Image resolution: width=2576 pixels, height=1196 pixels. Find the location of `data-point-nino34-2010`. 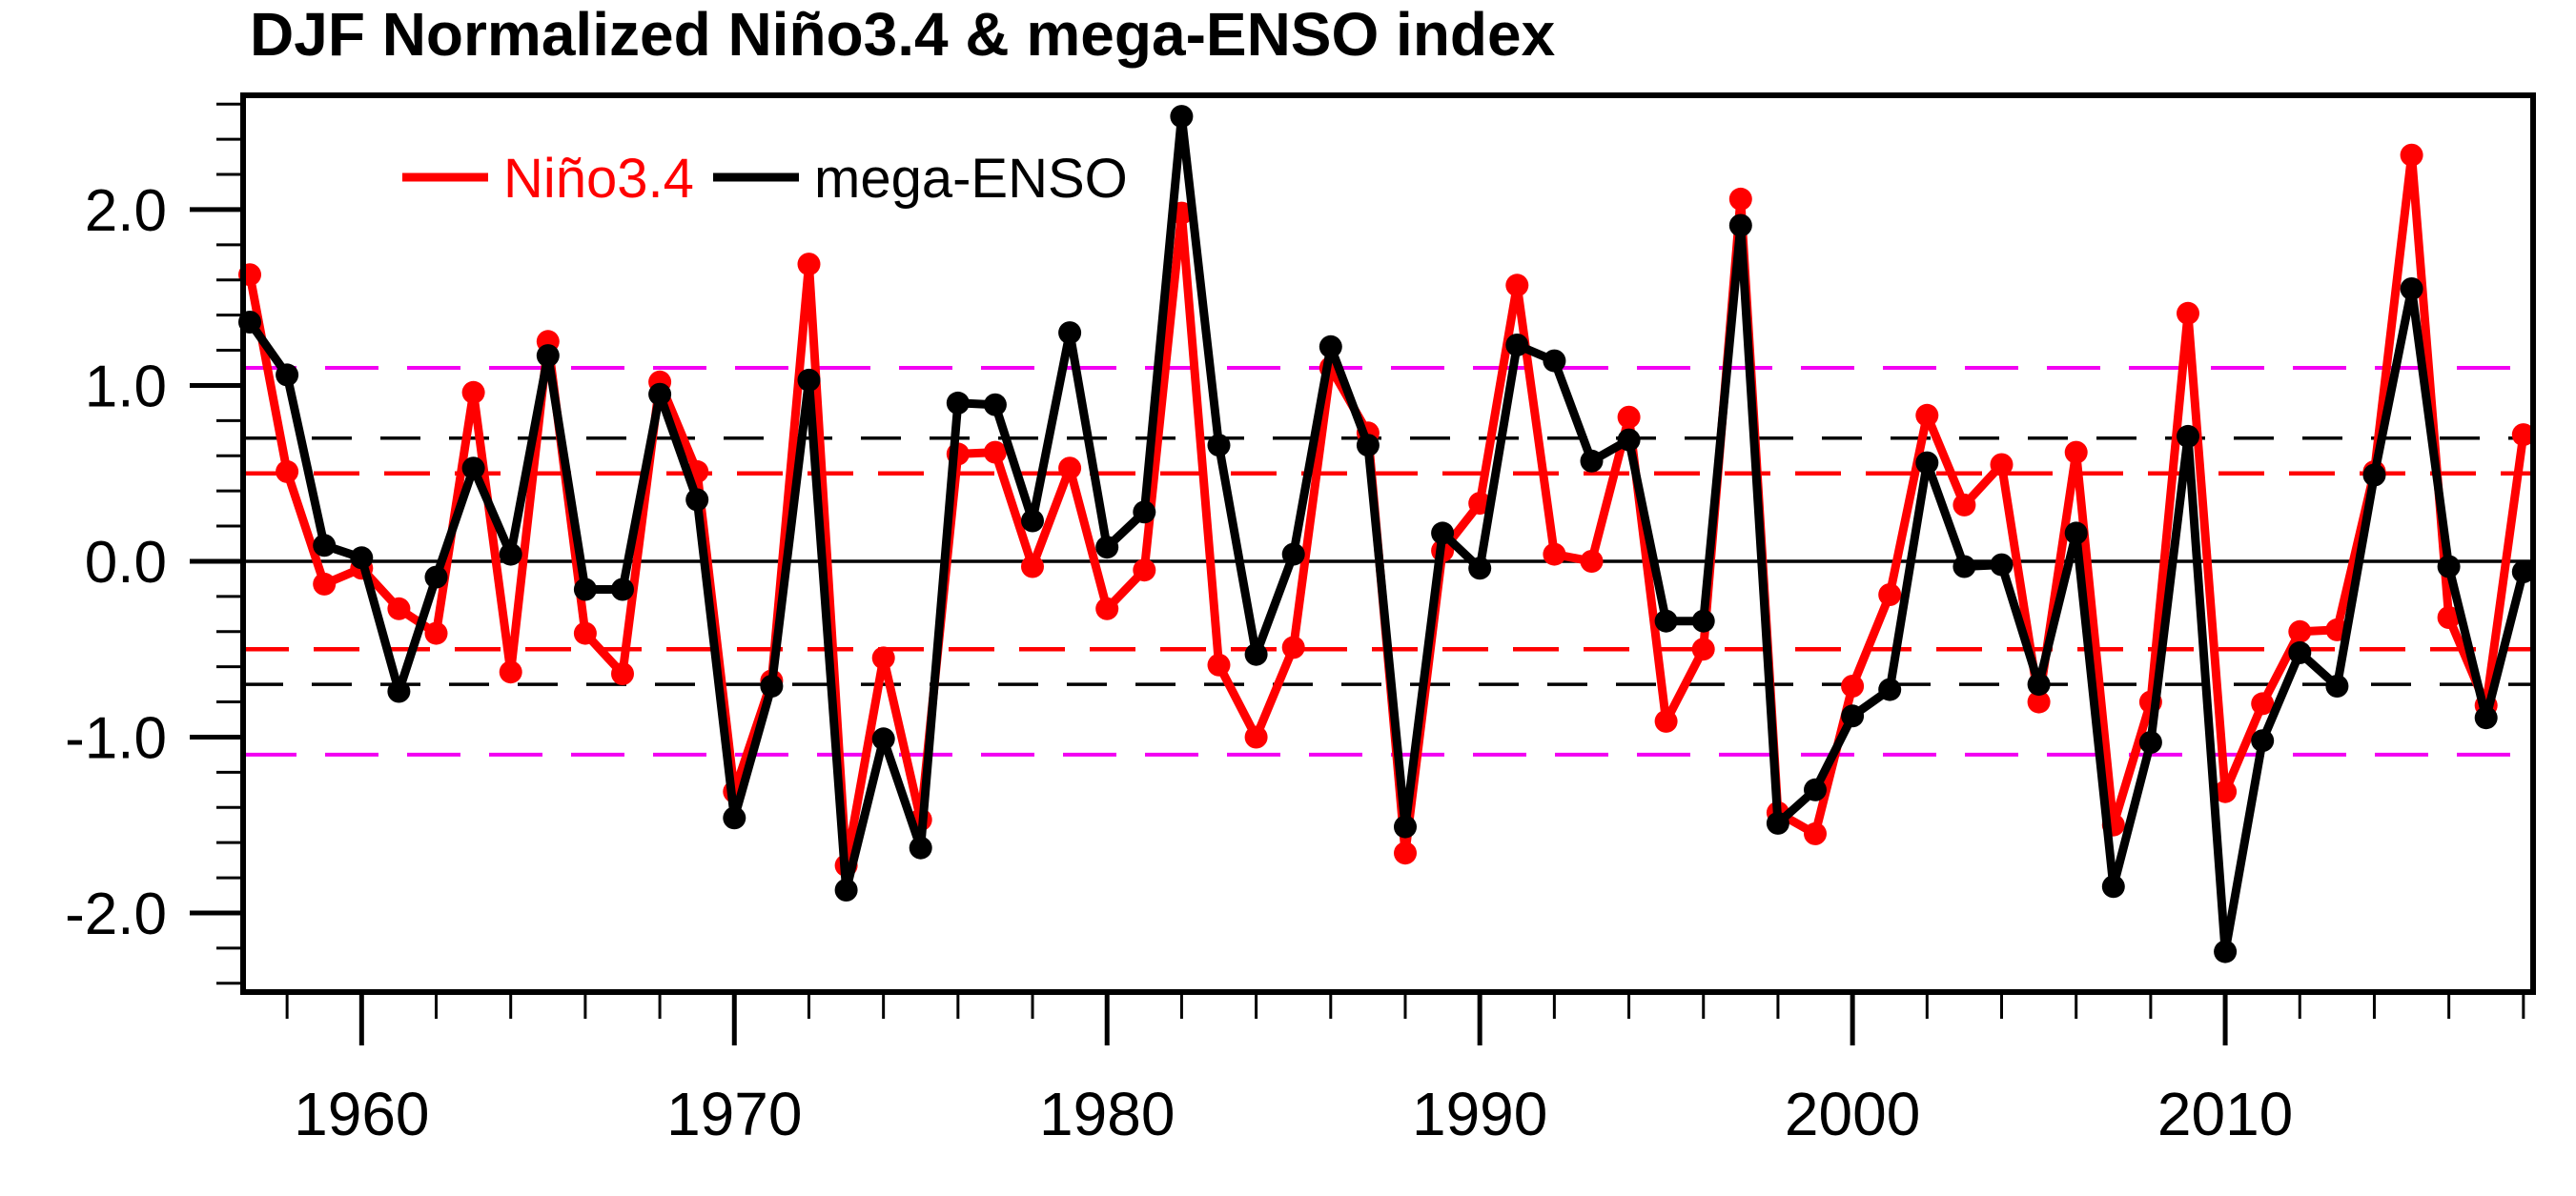

data-point-nino34-2010 is located at coordinates (2226, 791).